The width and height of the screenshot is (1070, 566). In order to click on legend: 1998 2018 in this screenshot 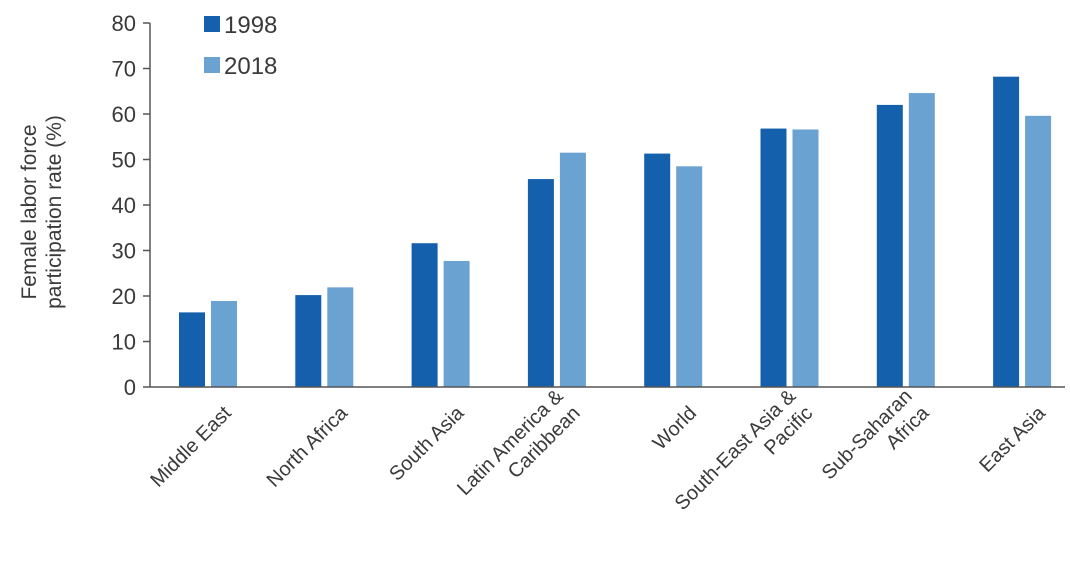, I will do `click(240, 46)`.